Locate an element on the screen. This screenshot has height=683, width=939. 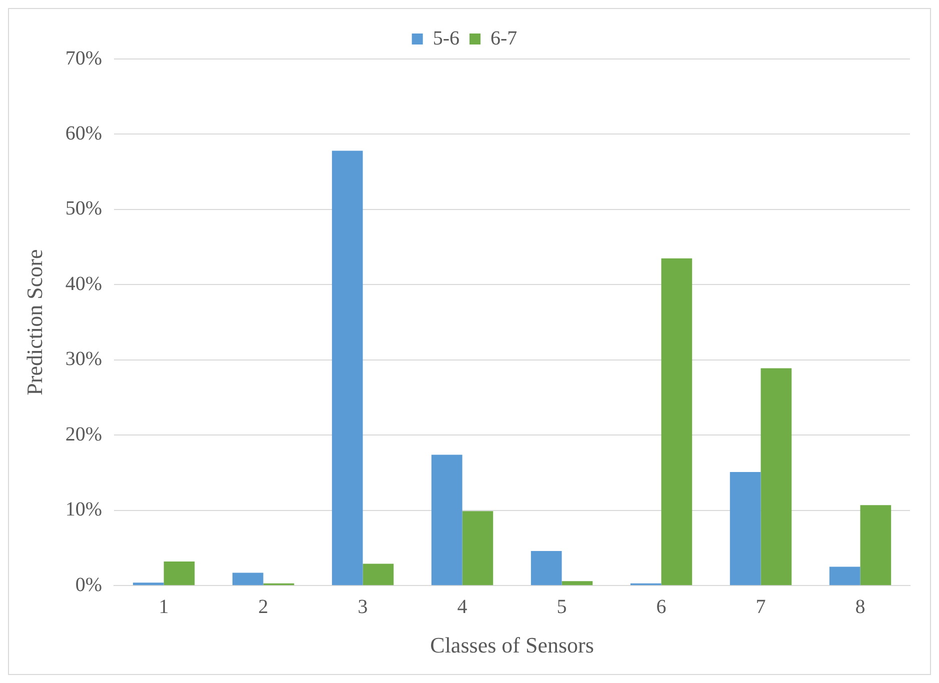
legend-label: 5-6 is located at coordinates (446, 38).